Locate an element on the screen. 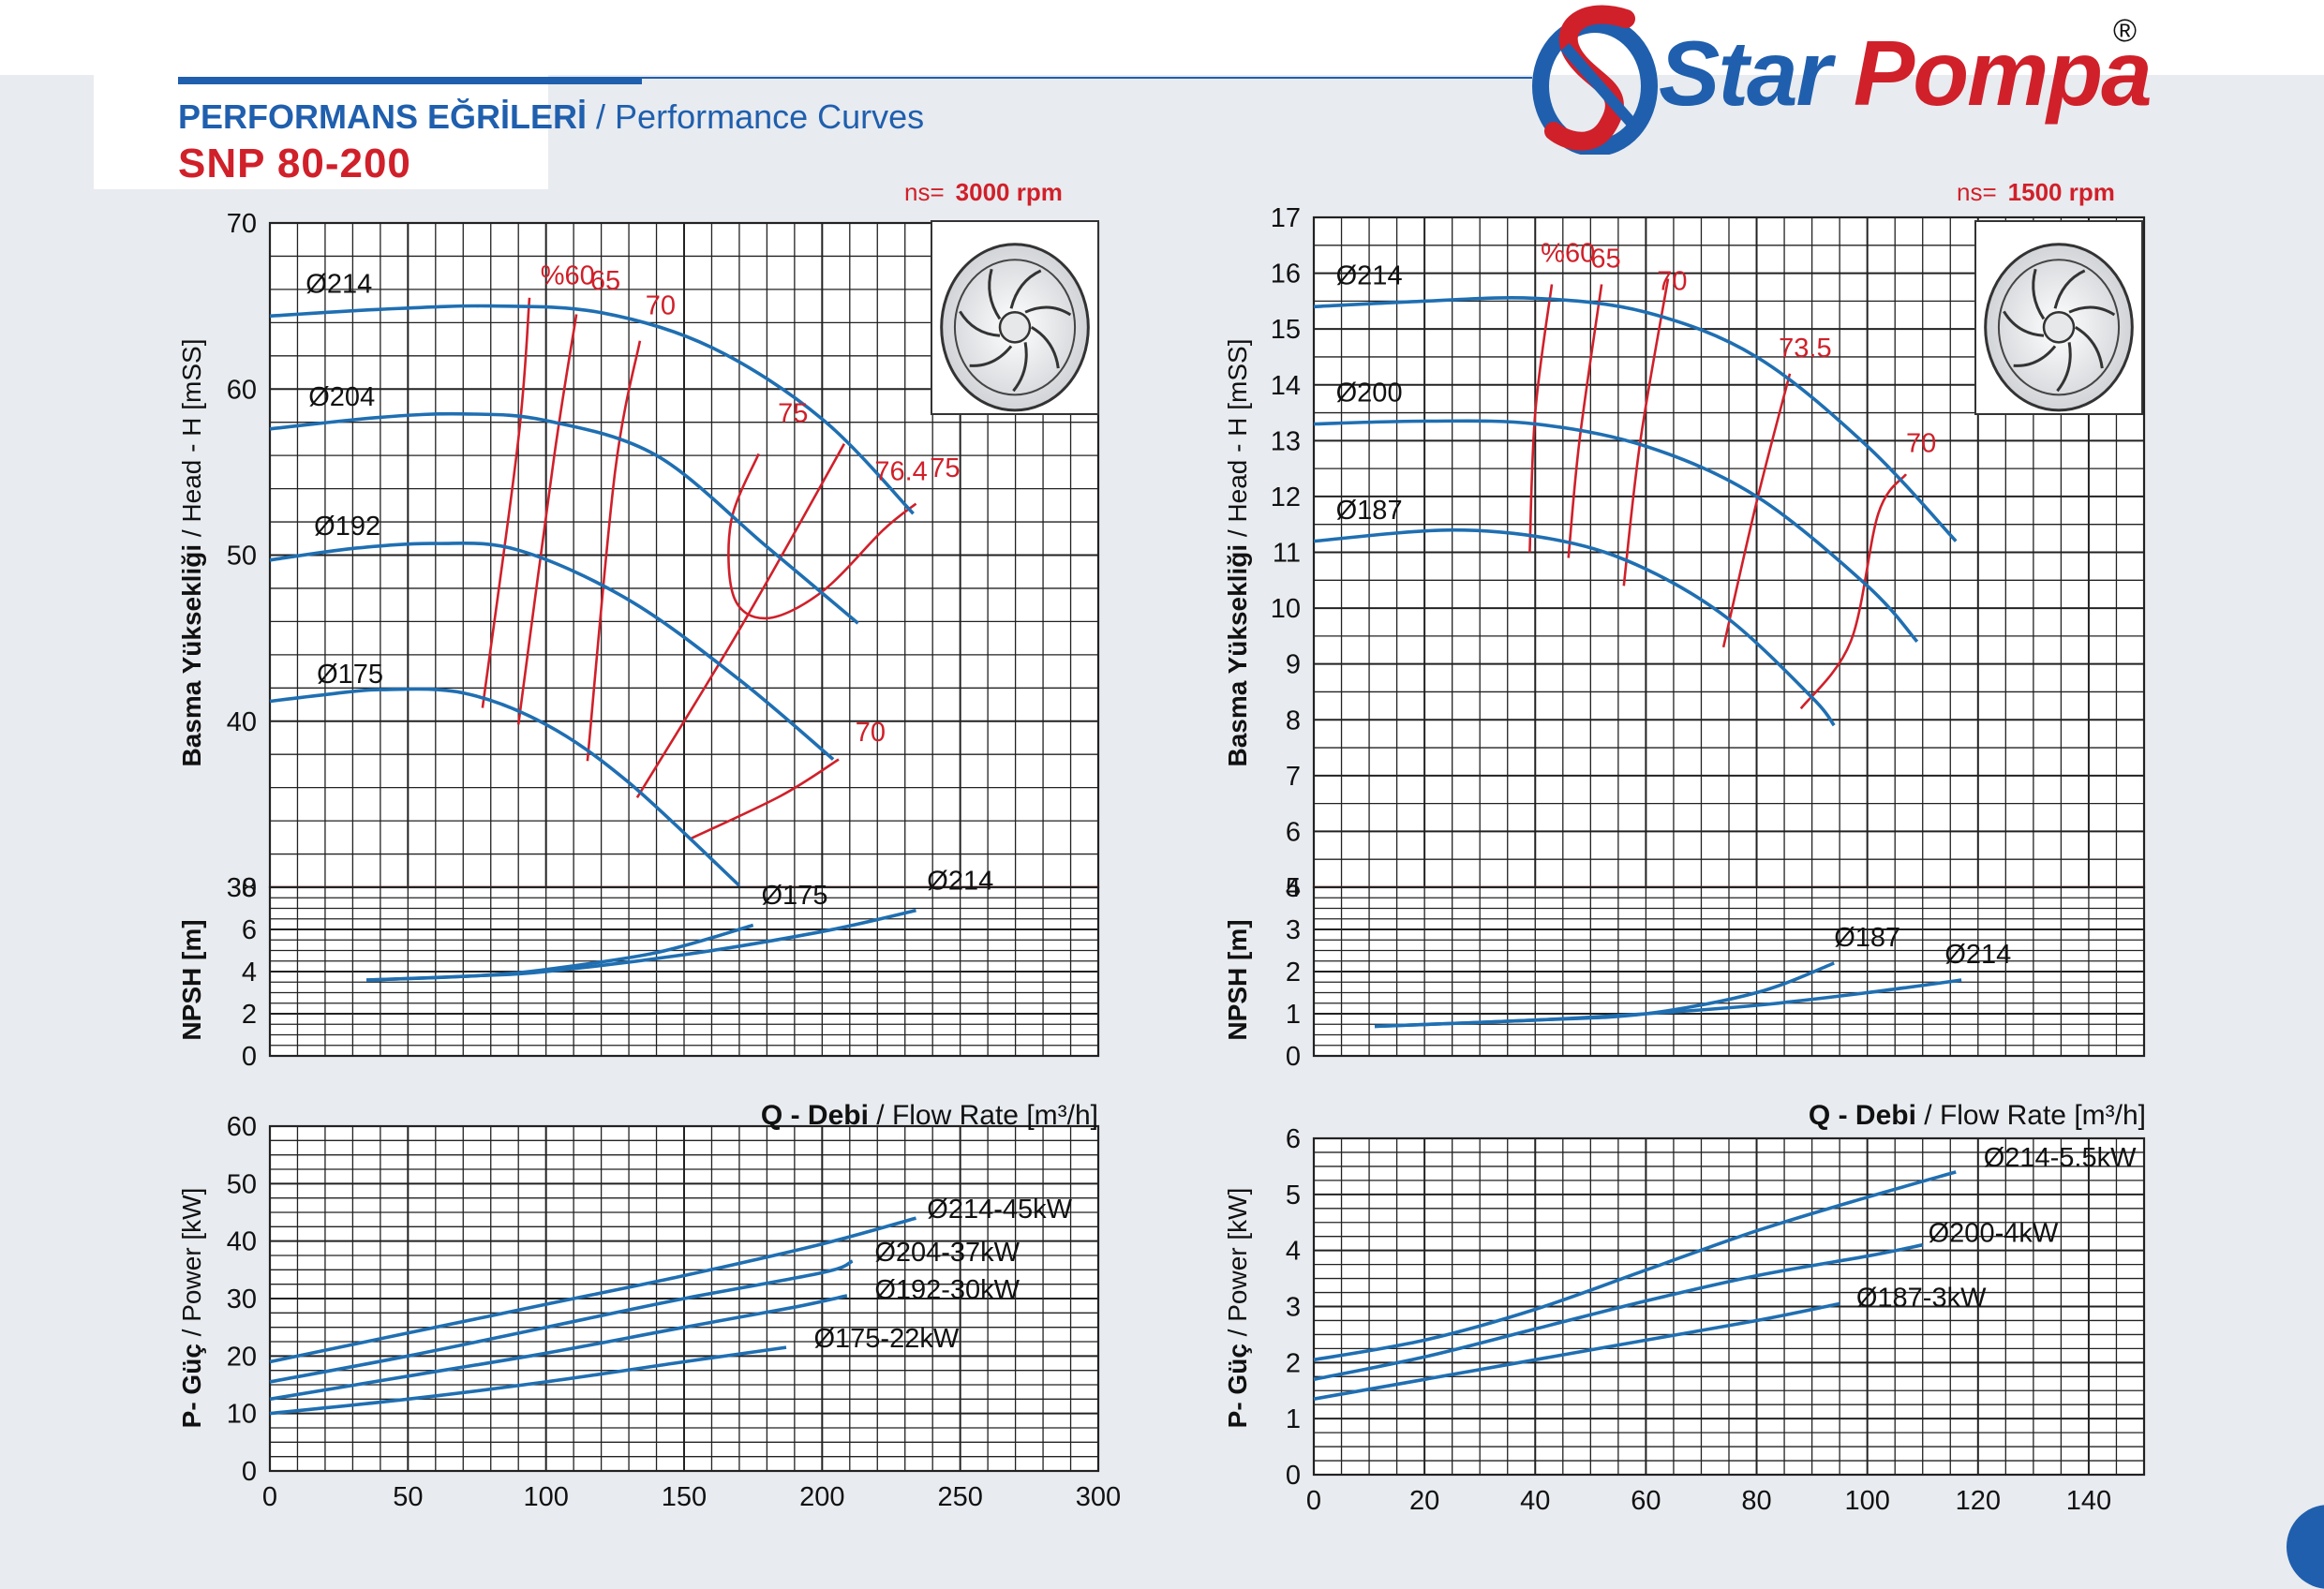 This screenshot has height=1589, width=2324. x-tick-label: 60 is located at coordinates (1646, 1501).